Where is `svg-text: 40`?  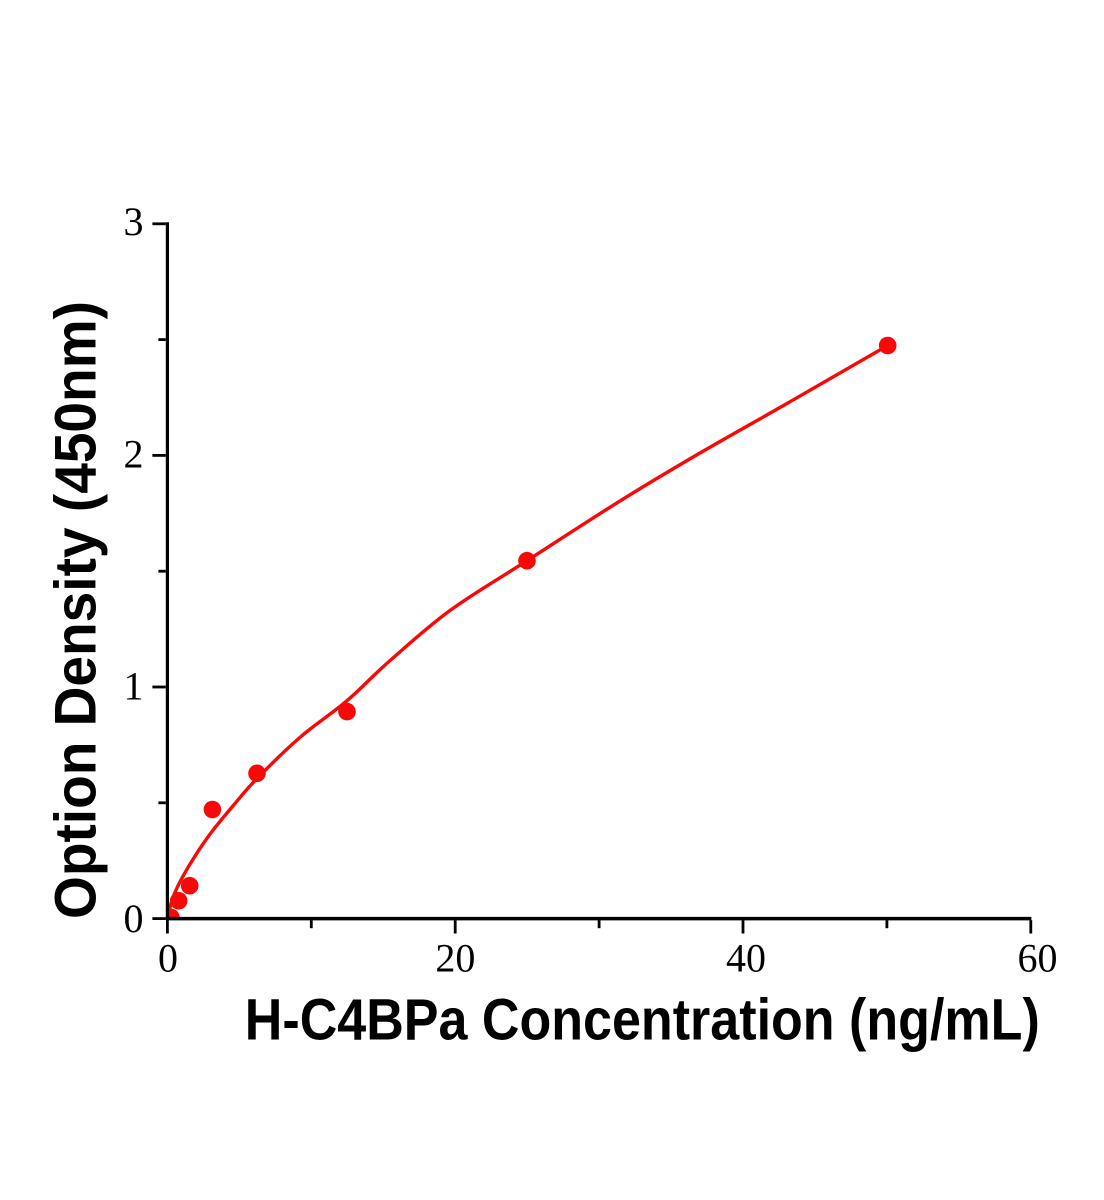 svg-text: 40 is located at coordinates (746, 958).